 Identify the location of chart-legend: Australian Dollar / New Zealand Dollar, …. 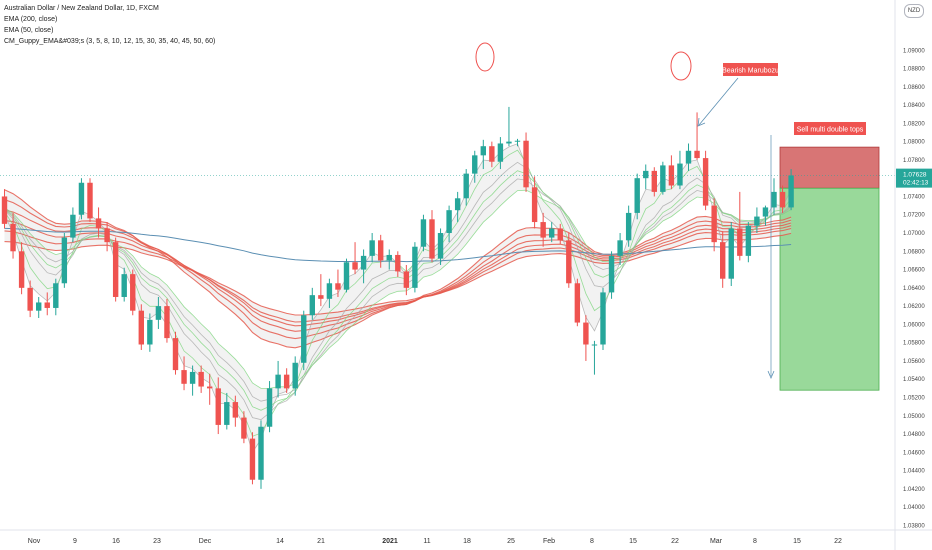
(109, 25).